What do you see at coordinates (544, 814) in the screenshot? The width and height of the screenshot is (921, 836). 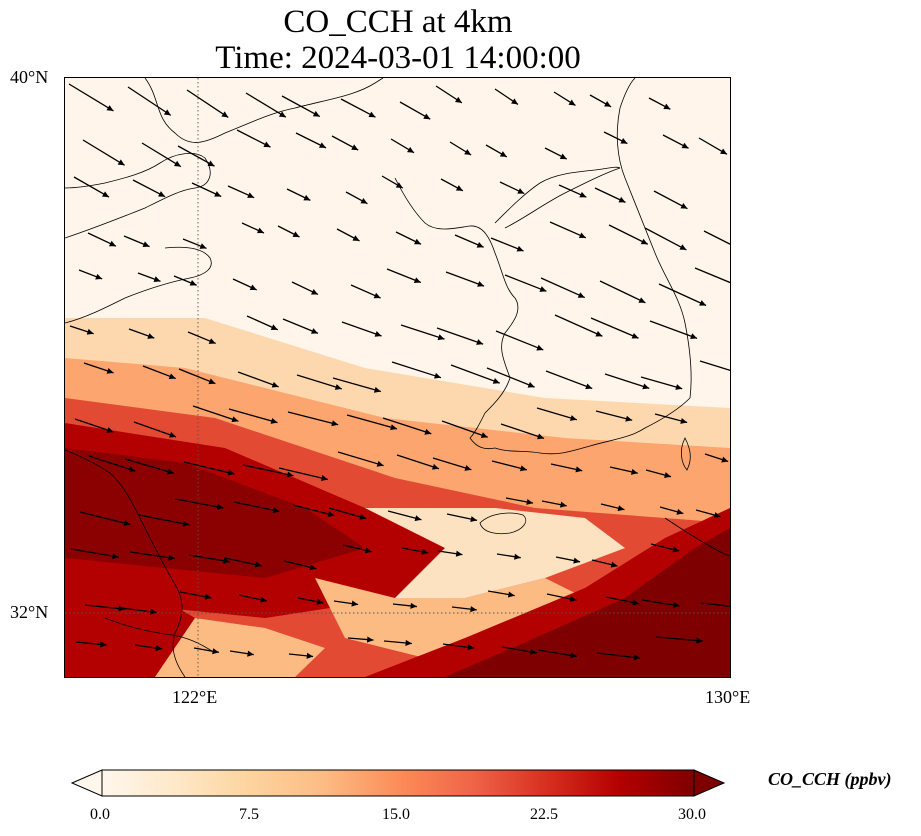 I see `colorbar-tick-22-5: 22.5` at bounding box center [544, 814].